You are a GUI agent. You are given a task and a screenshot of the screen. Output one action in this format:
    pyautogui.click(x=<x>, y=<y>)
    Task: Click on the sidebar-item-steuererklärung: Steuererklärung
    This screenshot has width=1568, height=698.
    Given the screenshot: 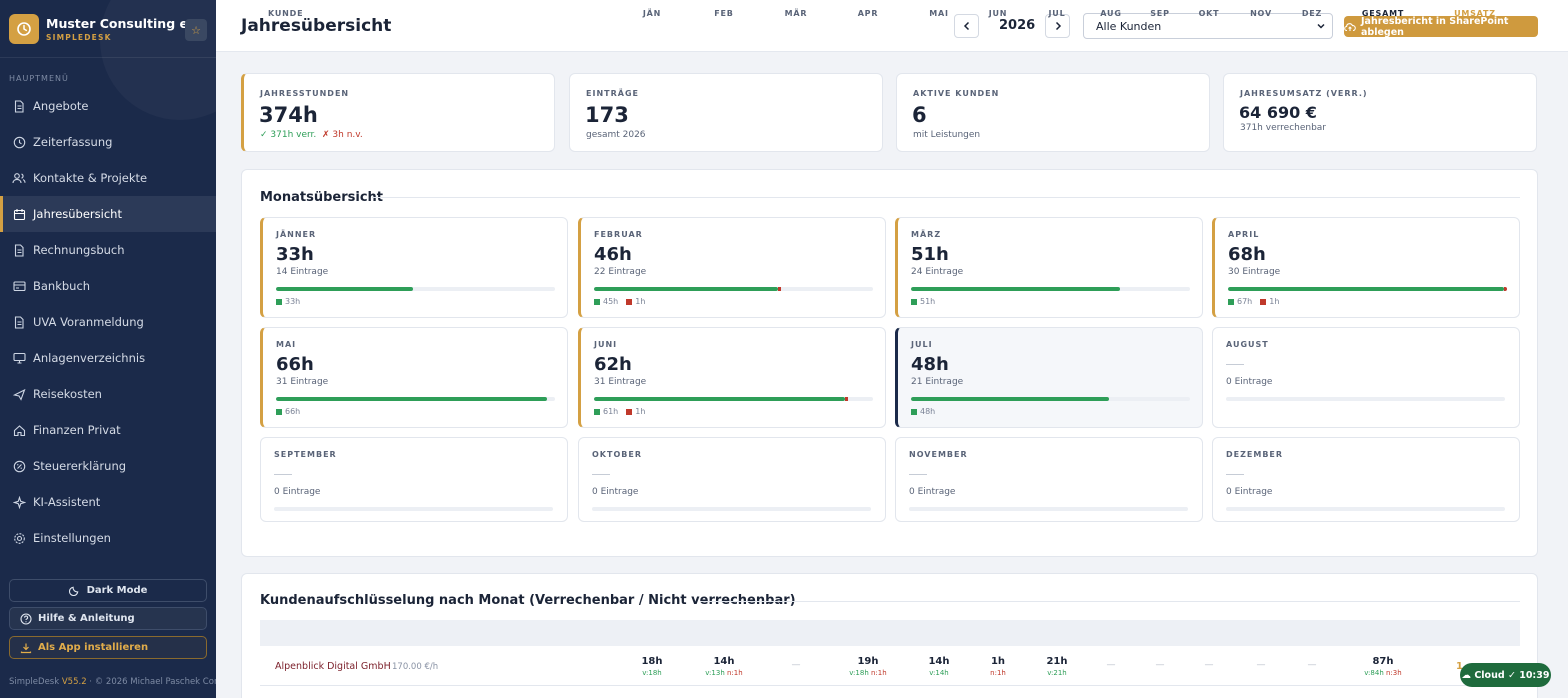 What is the action you would take?
    pyautogui.click(x=108, y=466)
    